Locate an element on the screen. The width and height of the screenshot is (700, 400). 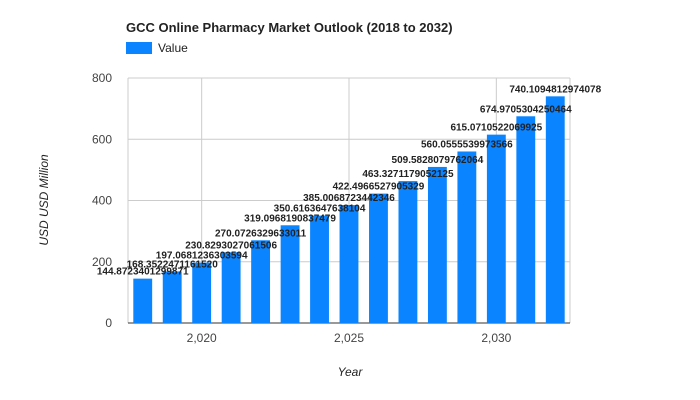
bar-data-label: 144.8723401299871 is located at coordinates (143, 272).